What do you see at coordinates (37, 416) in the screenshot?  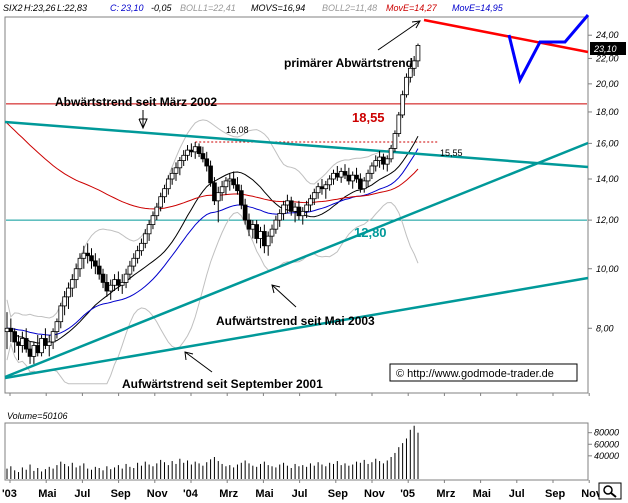 I see `volume-label: Volume=50106` at bounding box center [37, 416].